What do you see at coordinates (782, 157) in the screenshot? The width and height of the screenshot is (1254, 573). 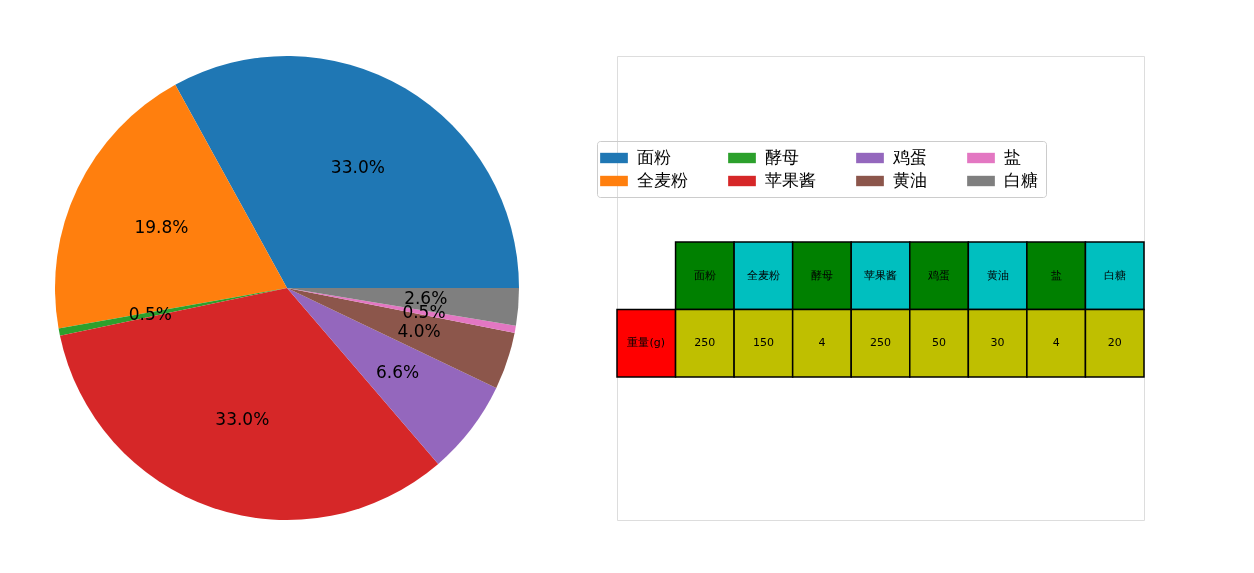 I see `legend-label: 酵母` at bounding box center [782, 157].